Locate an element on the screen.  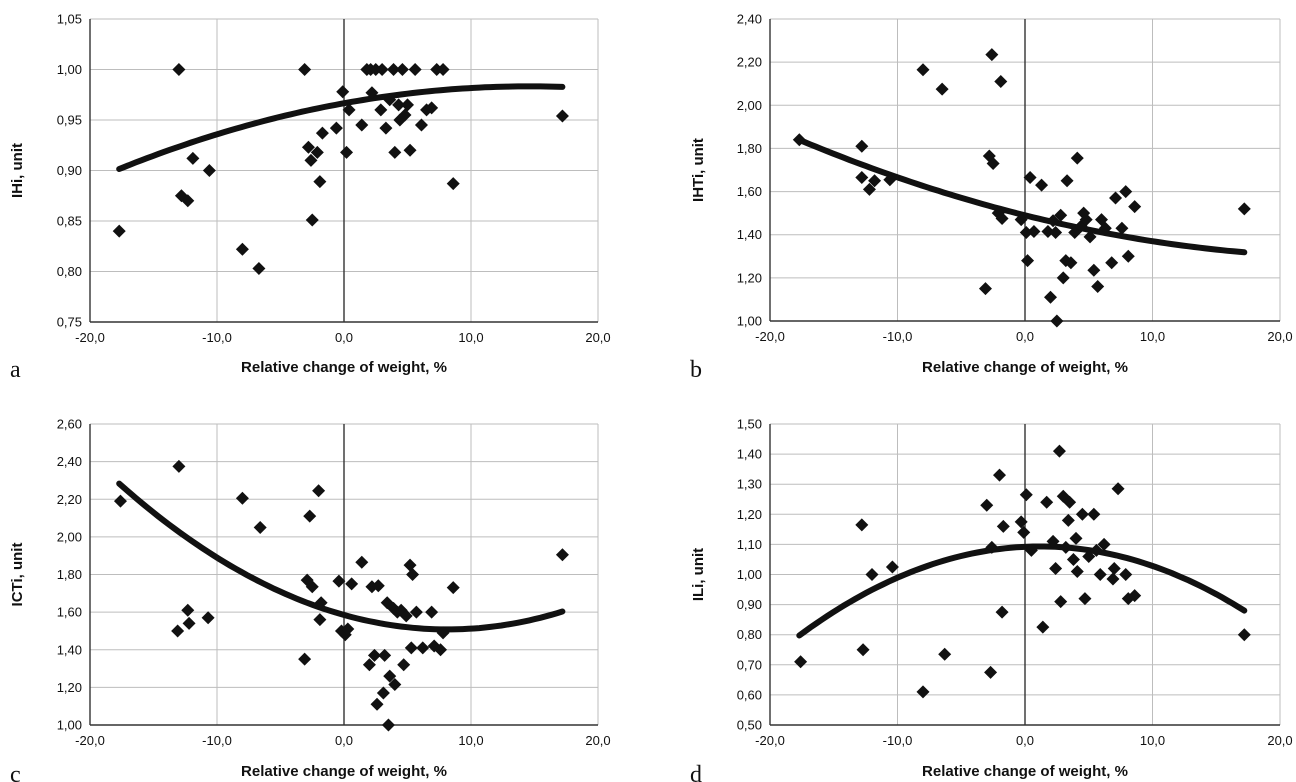
panel-label: c is located at coordinates (15, 772).